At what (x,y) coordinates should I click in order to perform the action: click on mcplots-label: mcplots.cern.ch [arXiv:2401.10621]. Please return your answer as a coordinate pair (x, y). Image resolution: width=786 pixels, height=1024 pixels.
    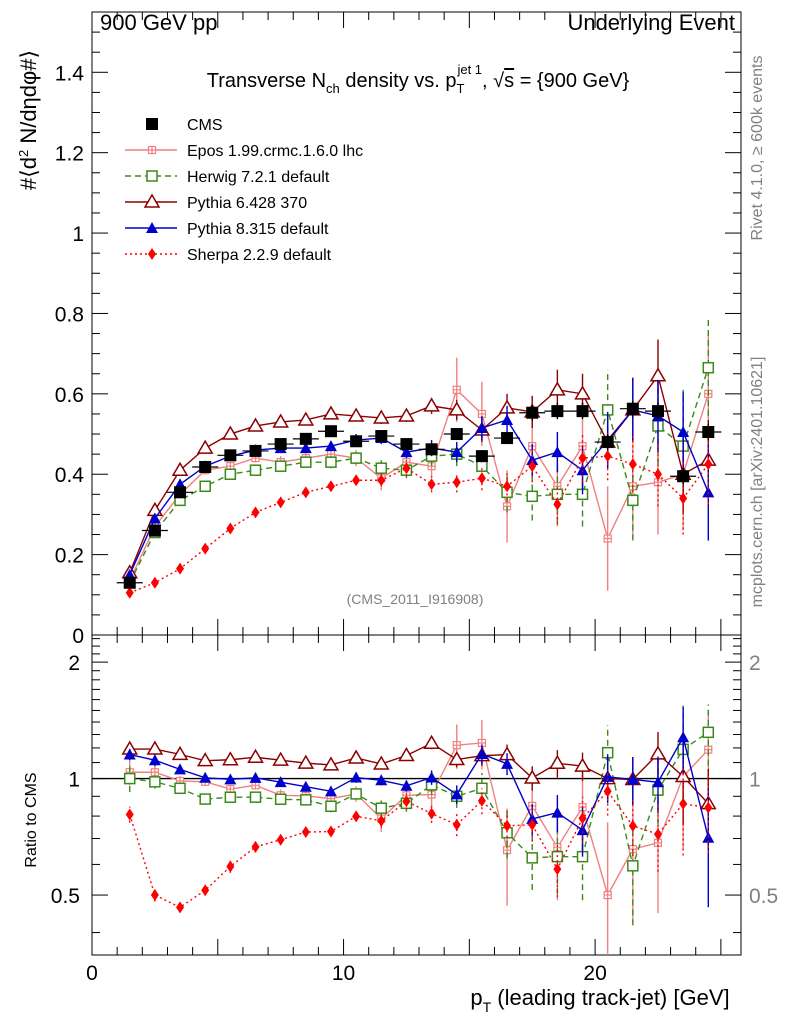
    Looking at the image, I should click on (757, 482).